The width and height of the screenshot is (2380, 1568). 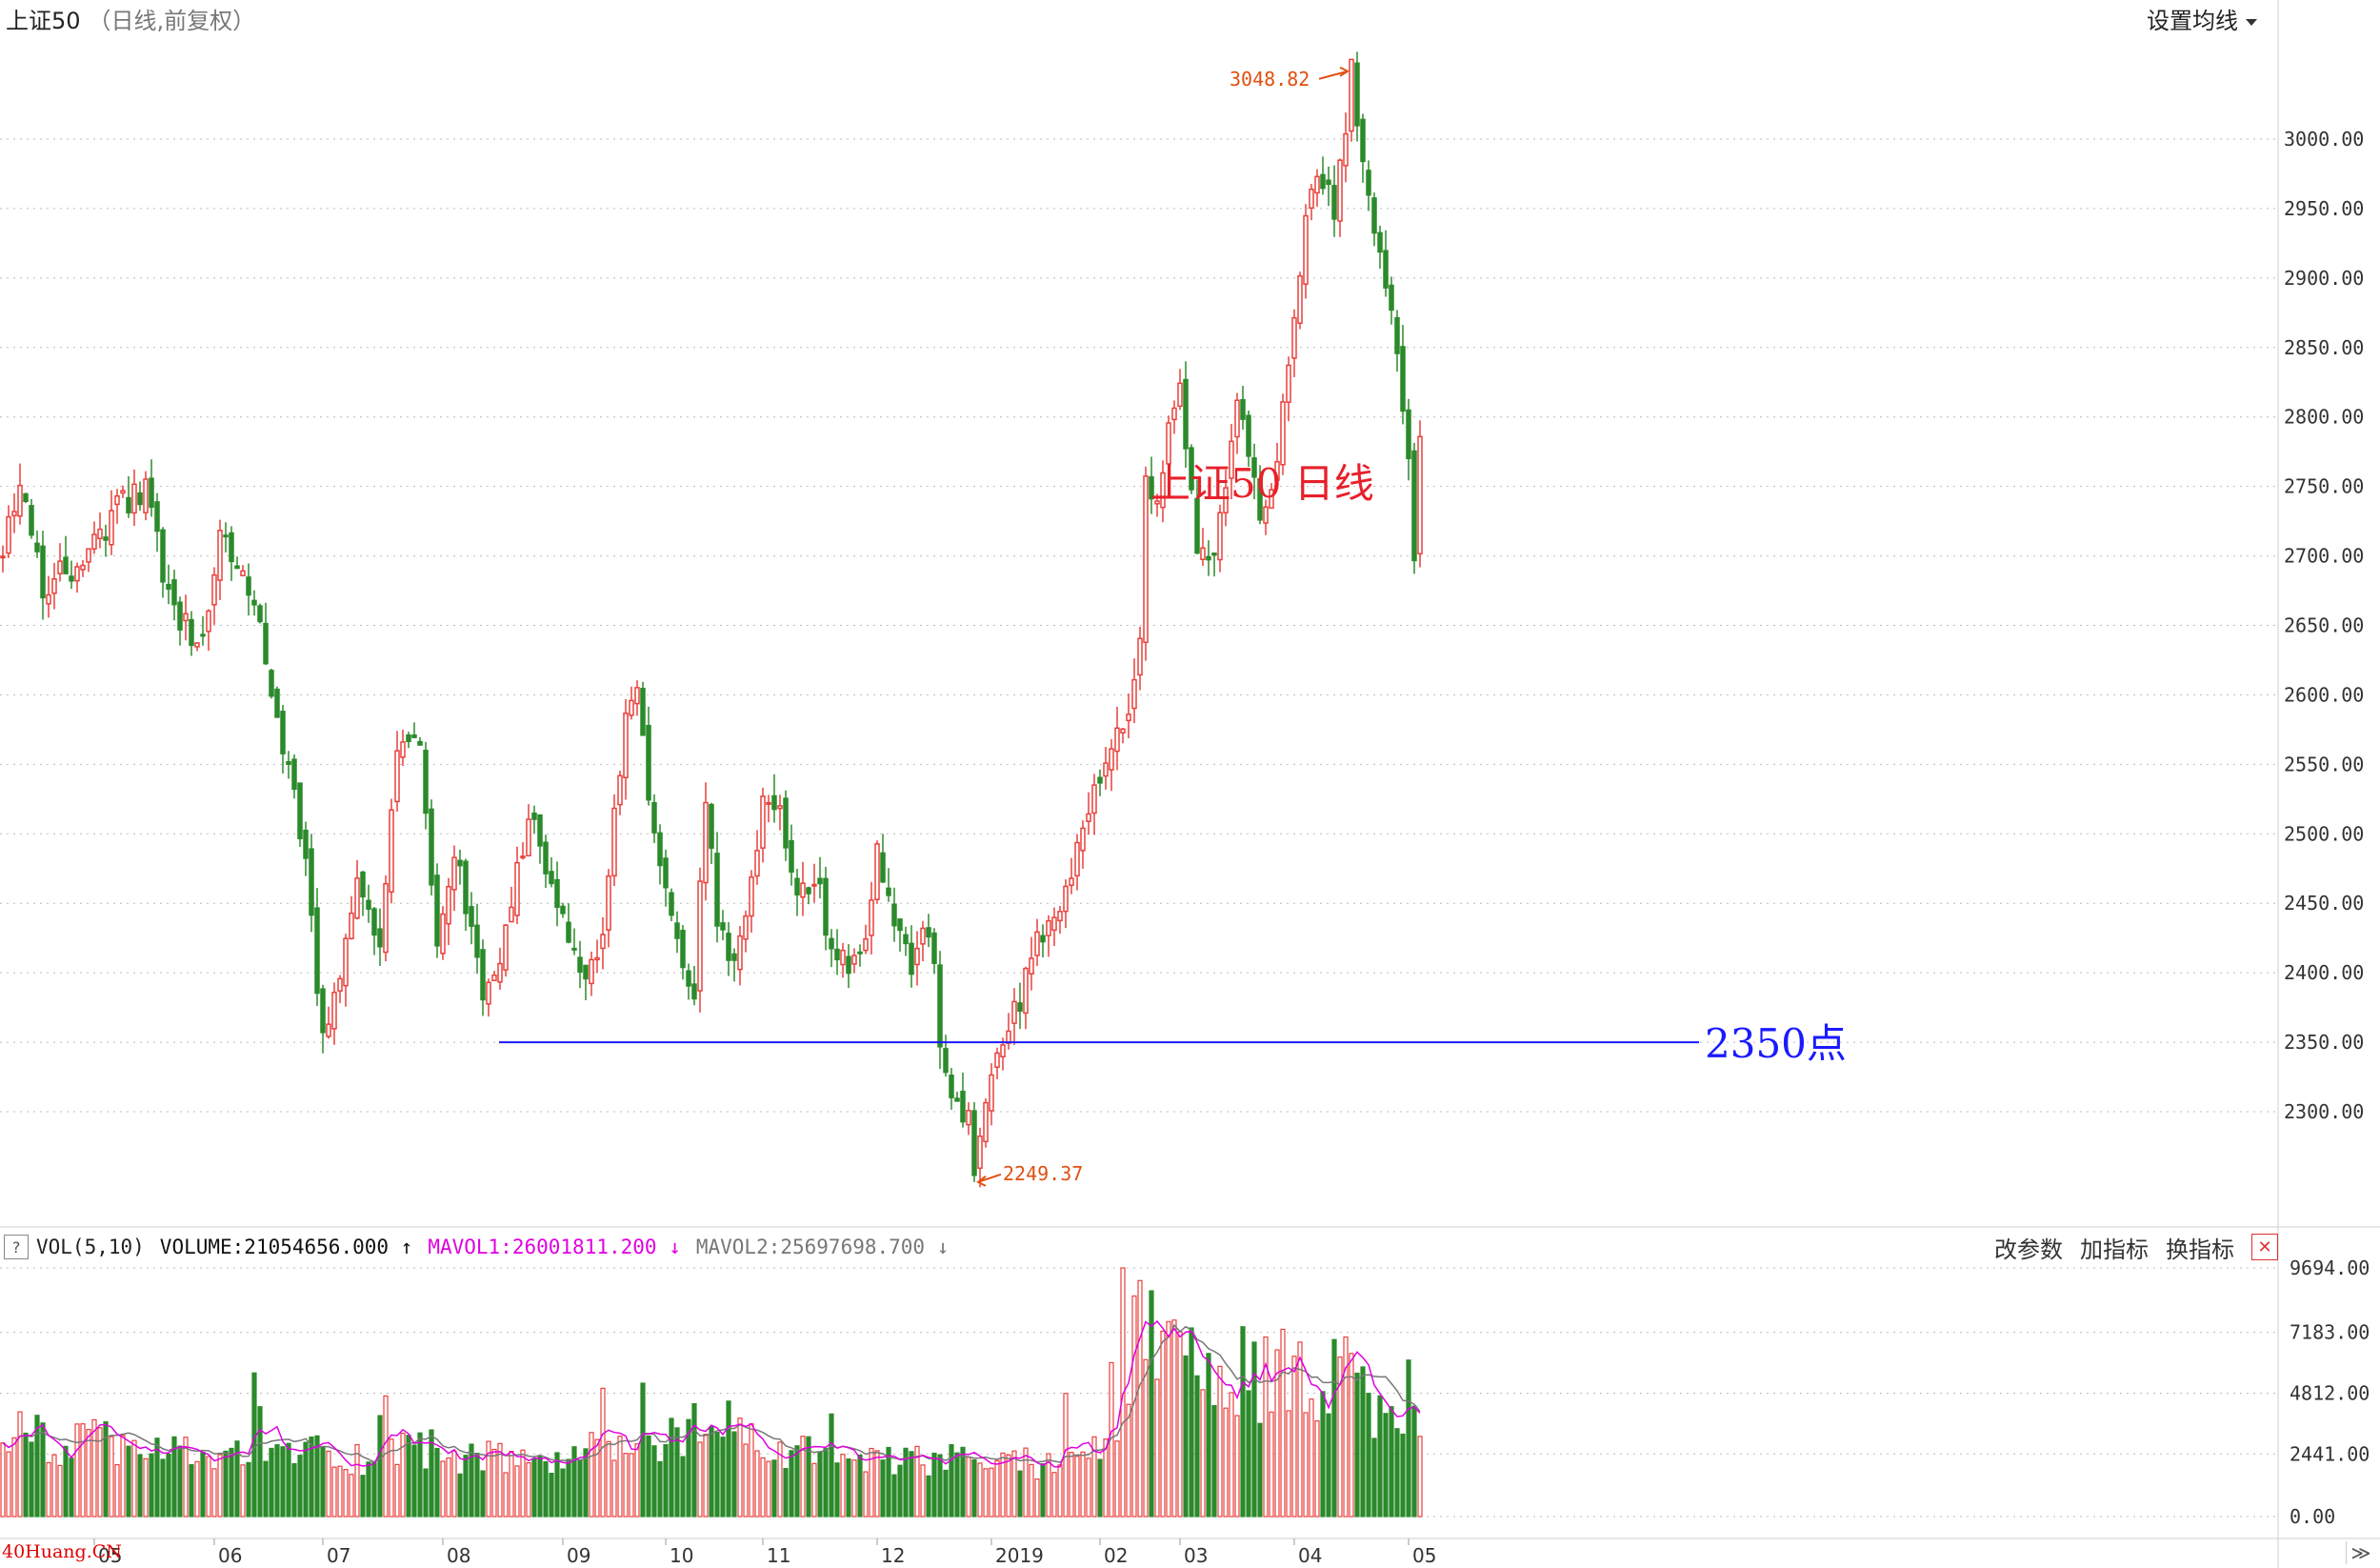 I want to click on close-icon: ✕, so click(x=2264, y=1247).